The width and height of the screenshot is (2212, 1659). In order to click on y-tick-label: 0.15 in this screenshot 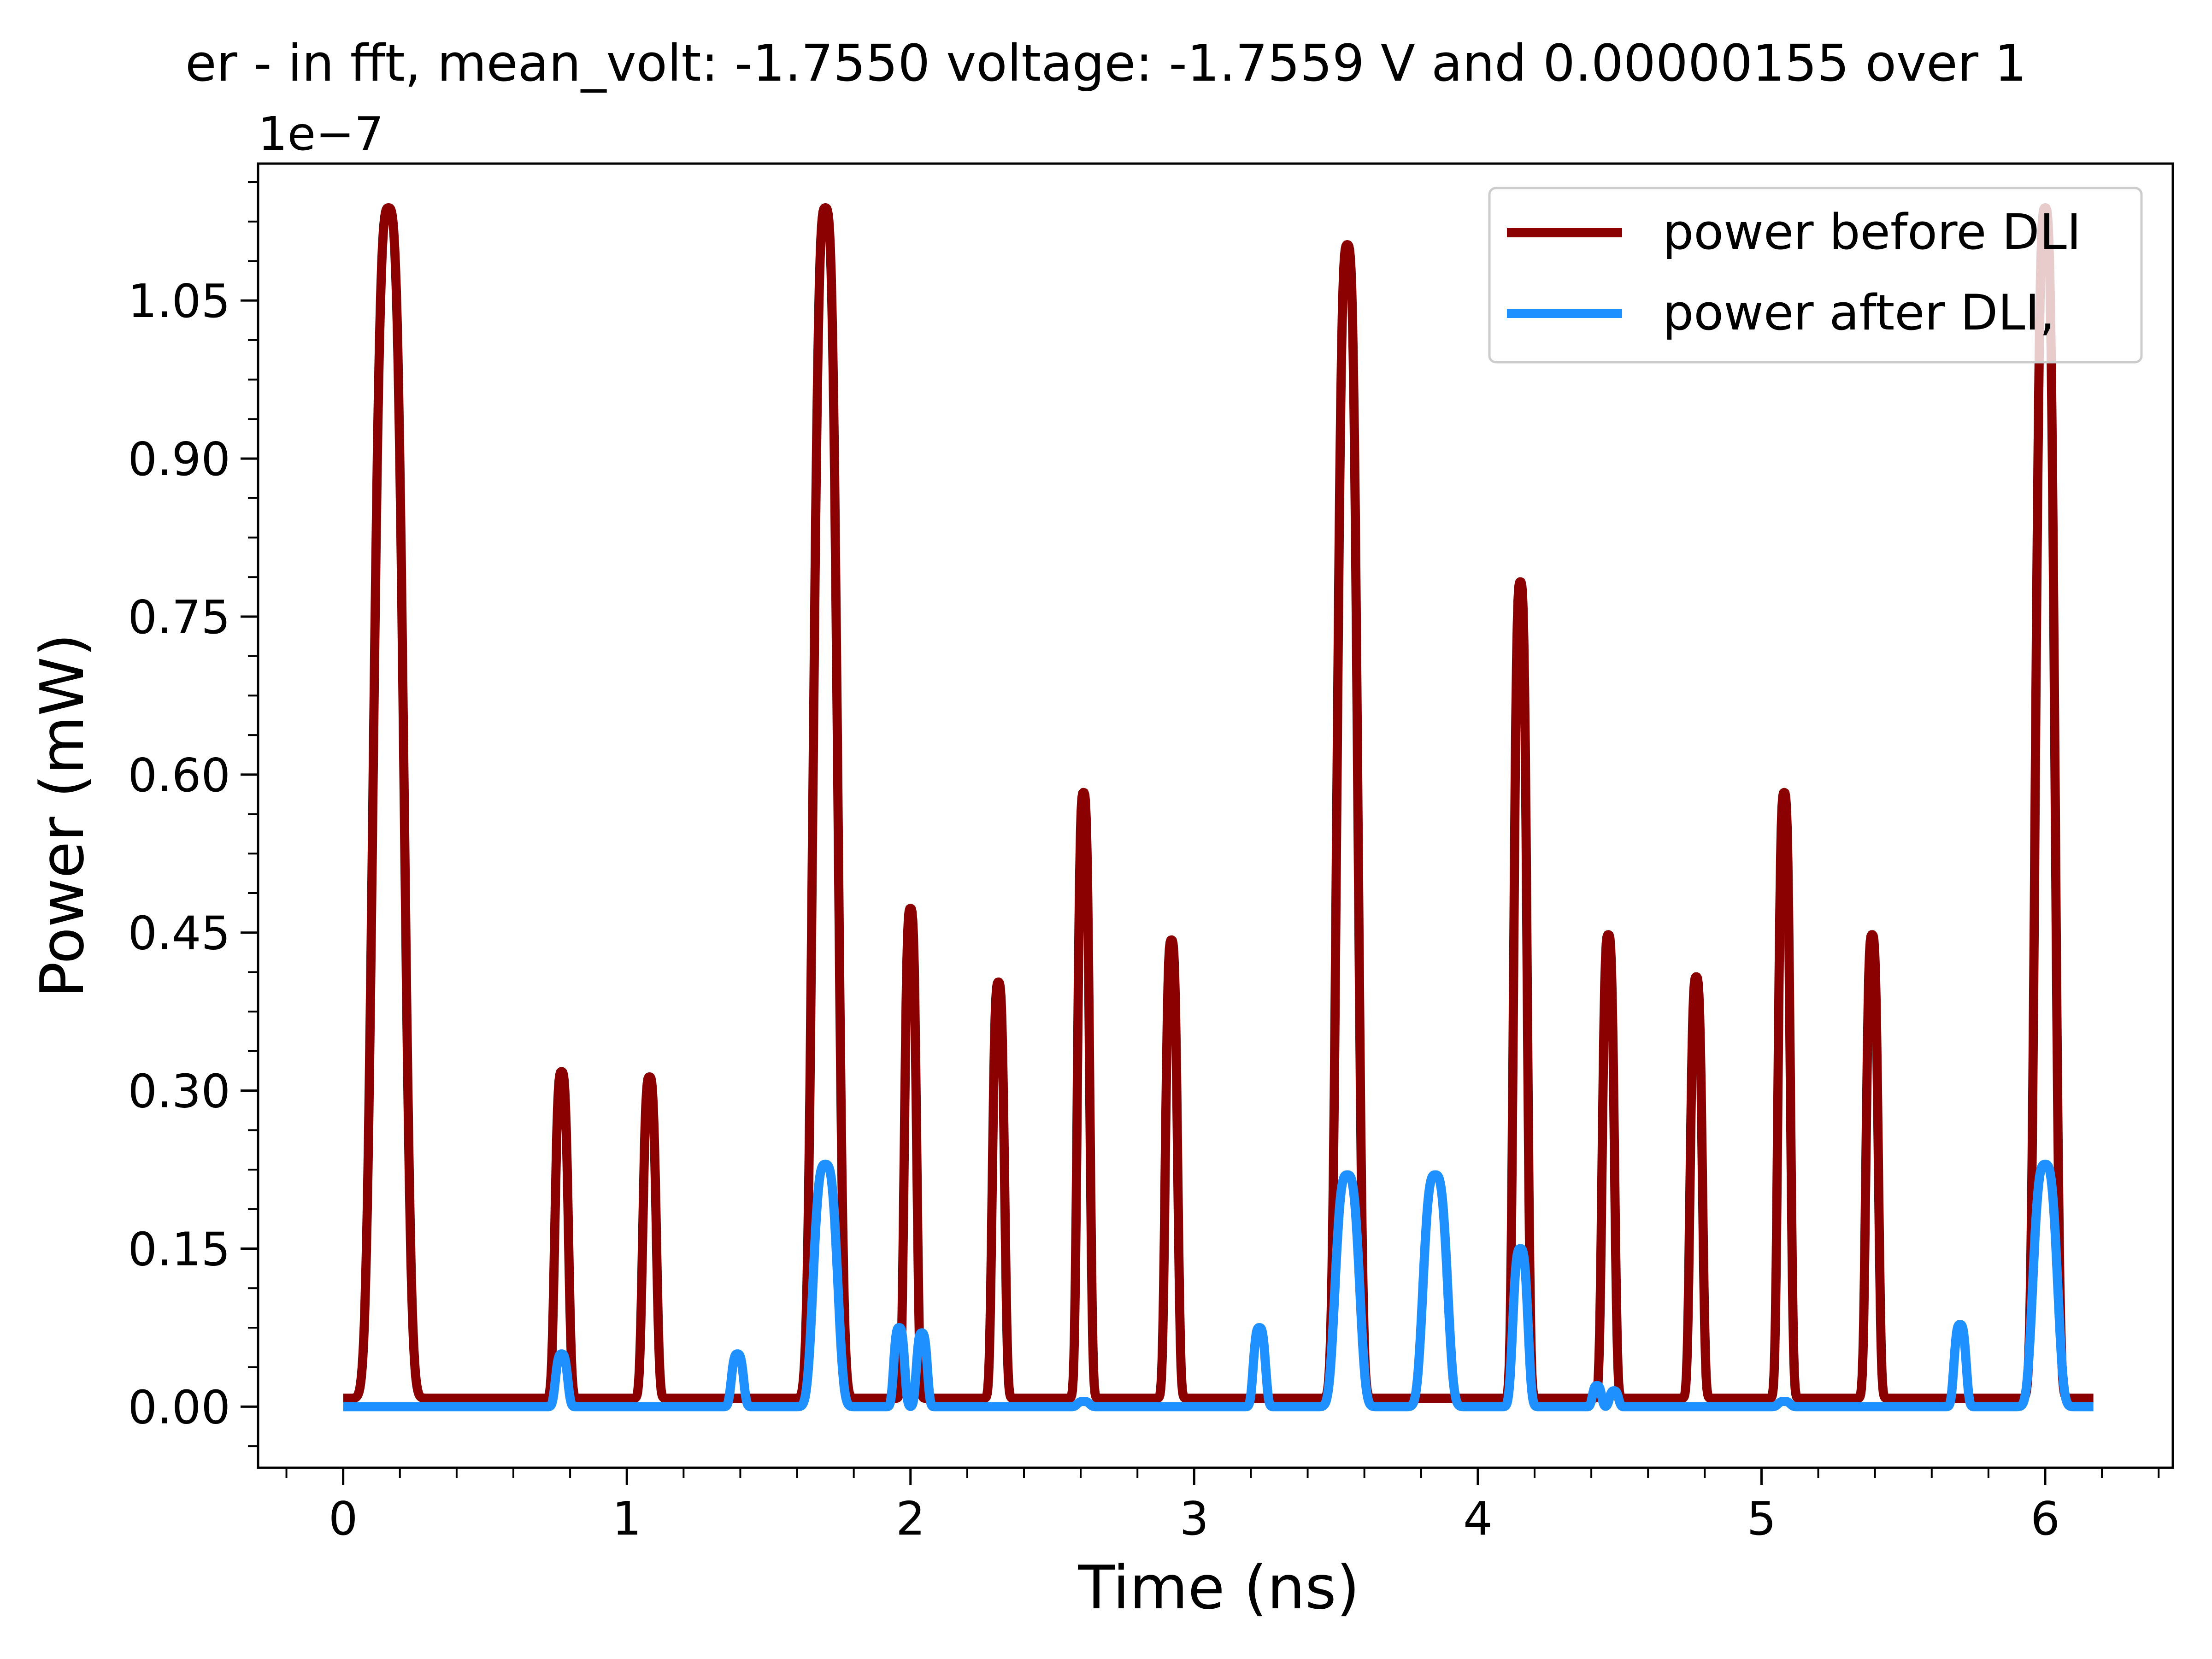, I will do `click(179, 1250)`.